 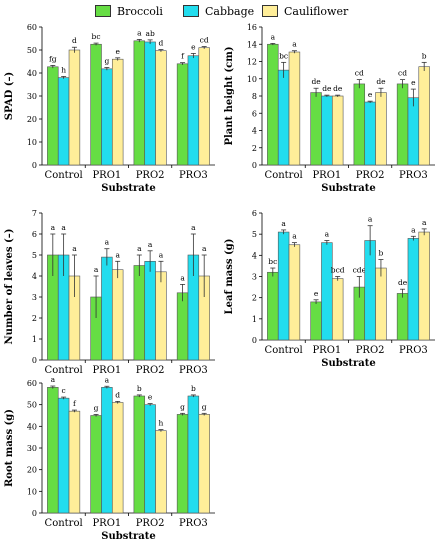 What do you see at coordinates (34, 234) in the screenshot?
I see `number-of-leaves-ytick-label: 6` at bounding box center [34, 234].